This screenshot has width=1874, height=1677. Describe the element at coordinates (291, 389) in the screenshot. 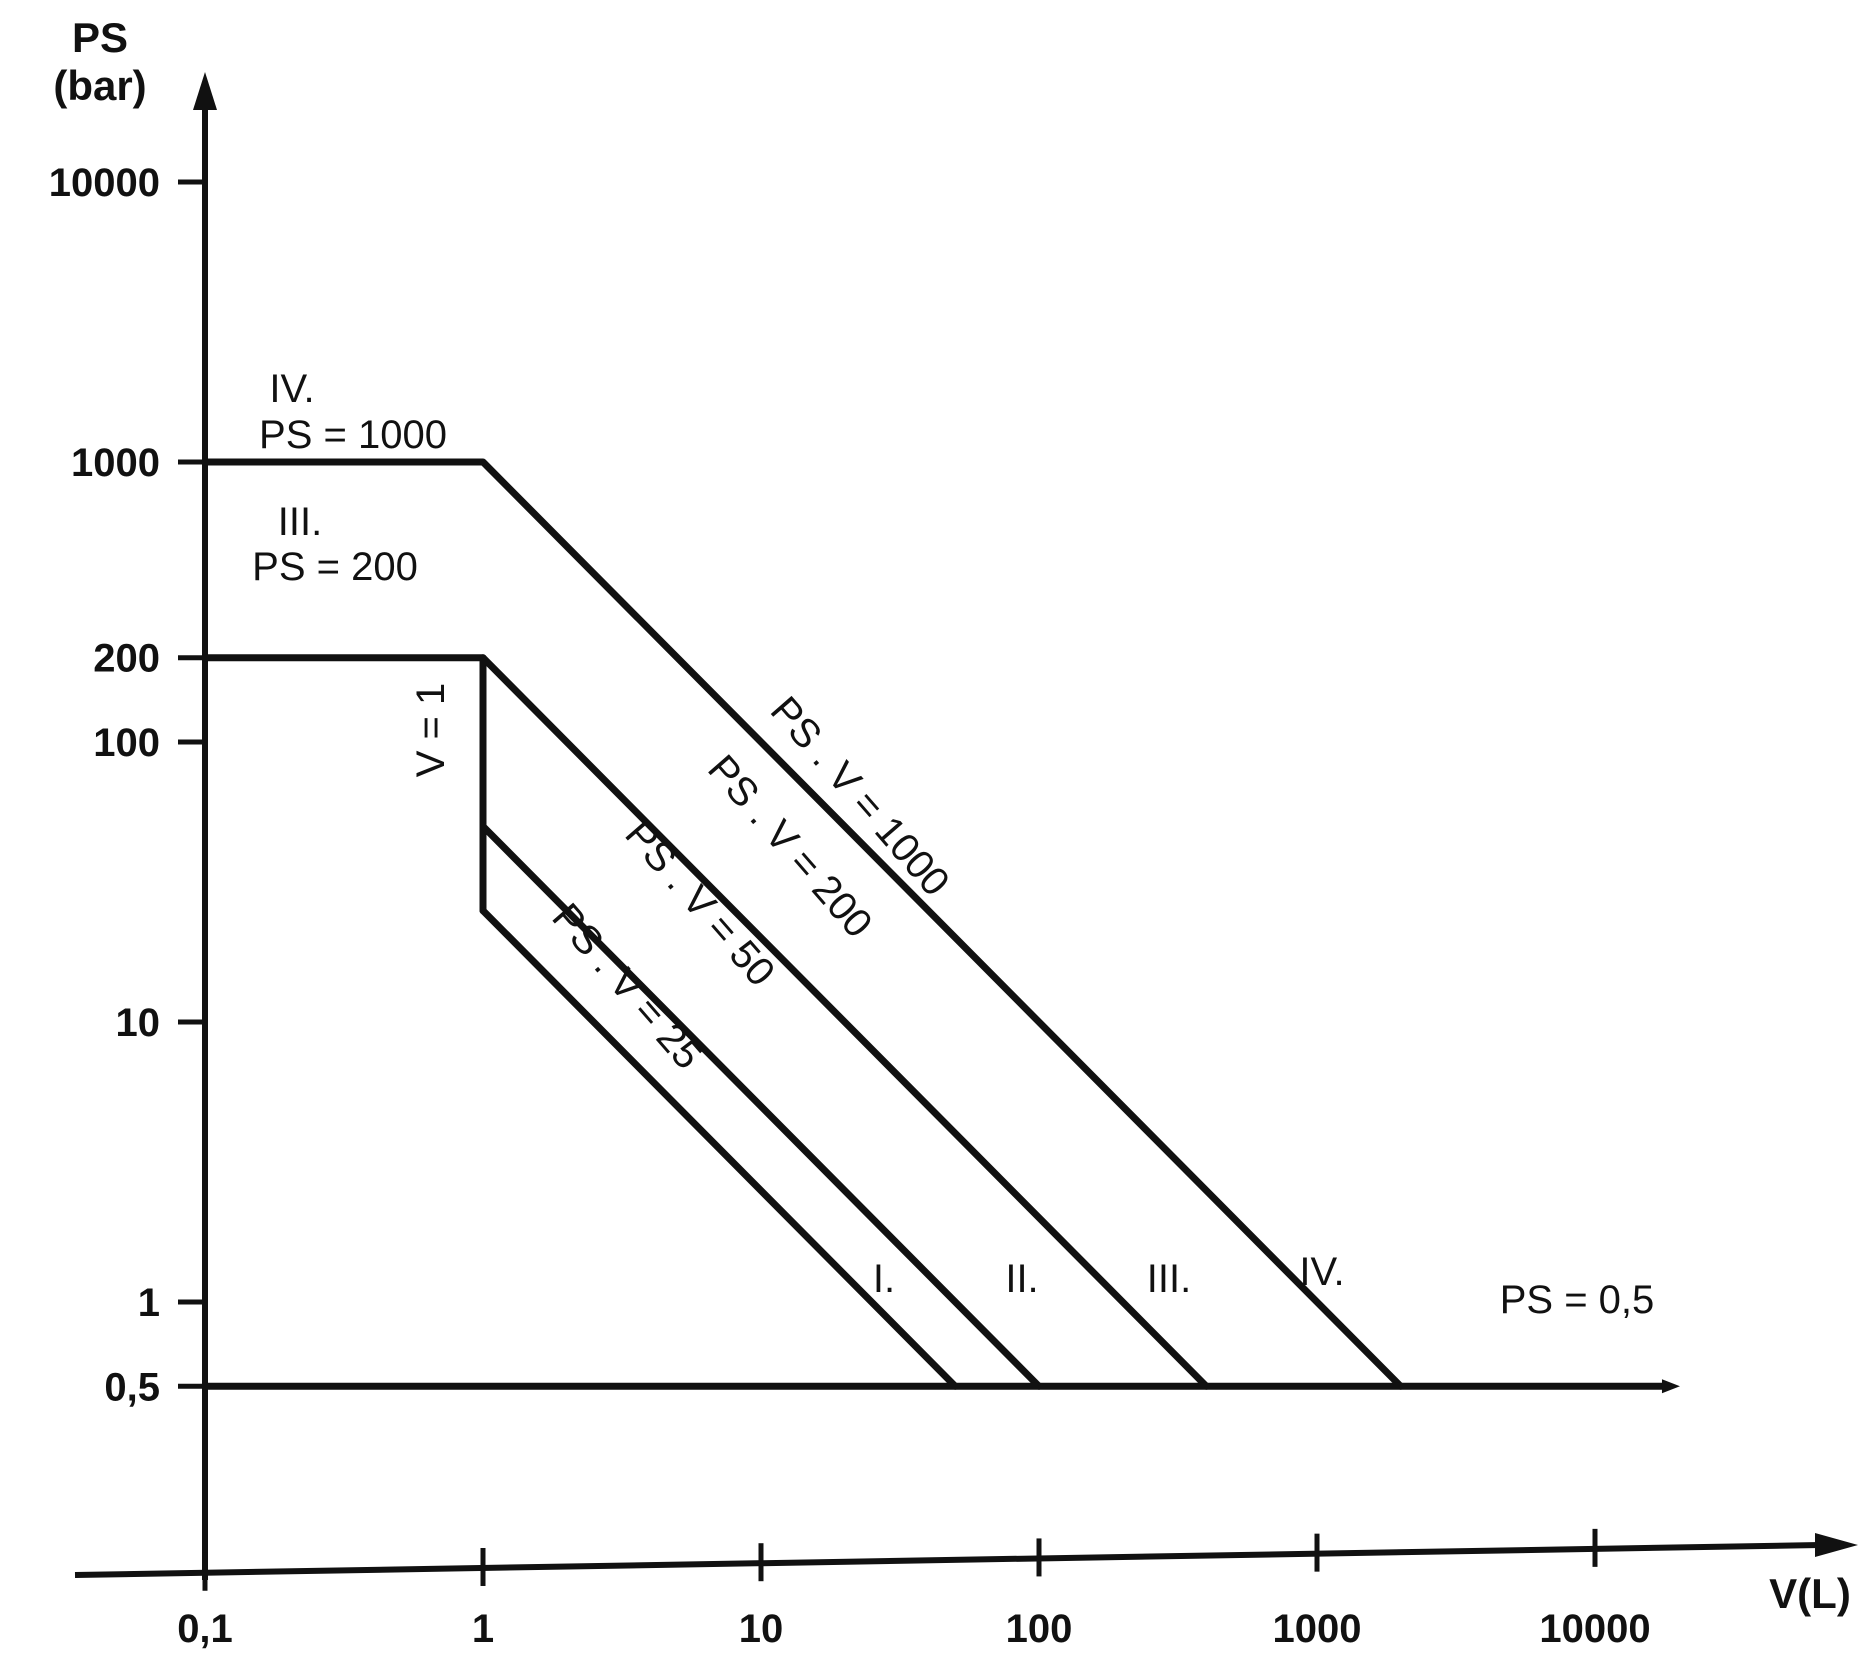

I see `region-iv-top-numeral: IV.` at that location.